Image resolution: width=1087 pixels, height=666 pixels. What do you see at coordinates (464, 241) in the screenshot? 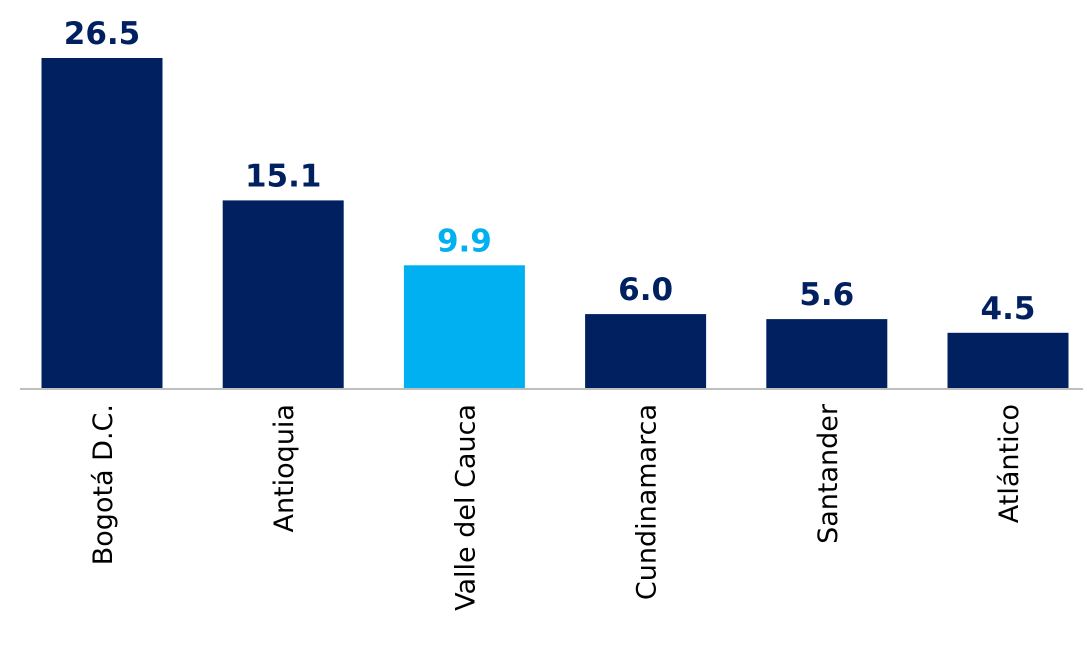
I see `value-label-valle-del-cauca: 9.9` at bounding box center [464, 241].